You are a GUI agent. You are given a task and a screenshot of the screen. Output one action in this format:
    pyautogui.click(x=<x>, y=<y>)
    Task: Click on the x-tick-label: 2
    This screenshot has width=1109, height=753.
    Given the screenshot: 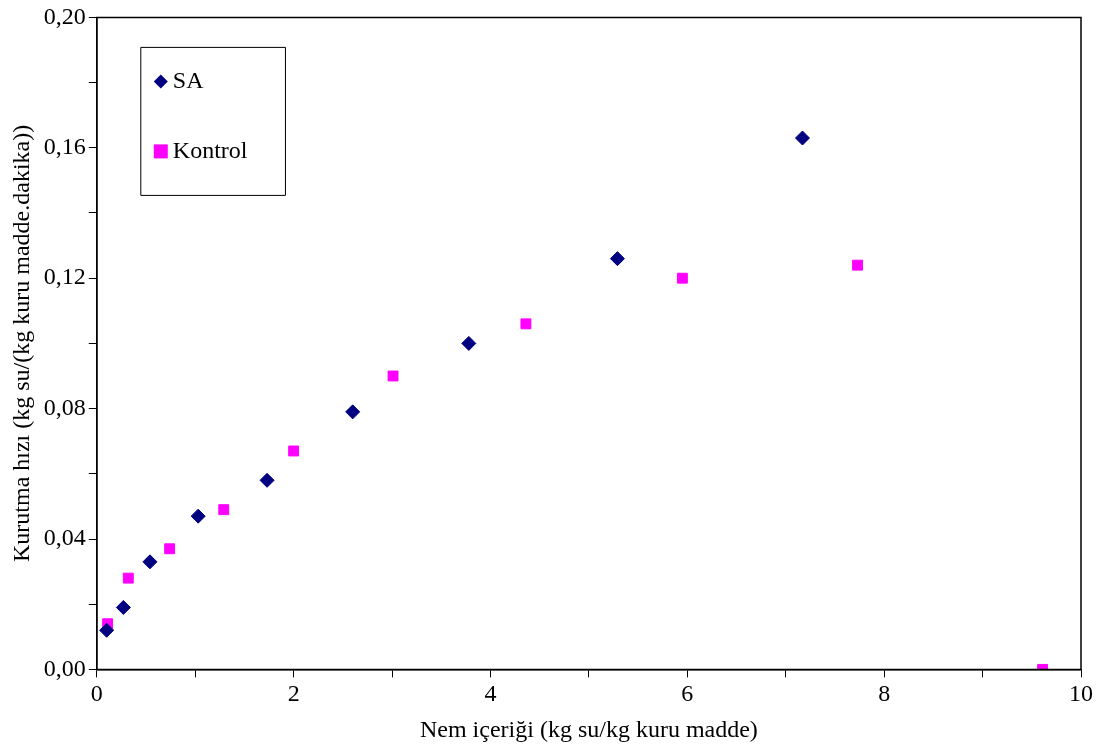 What is the action you would take?
    pyautogui.click(x=293, y=693)
    